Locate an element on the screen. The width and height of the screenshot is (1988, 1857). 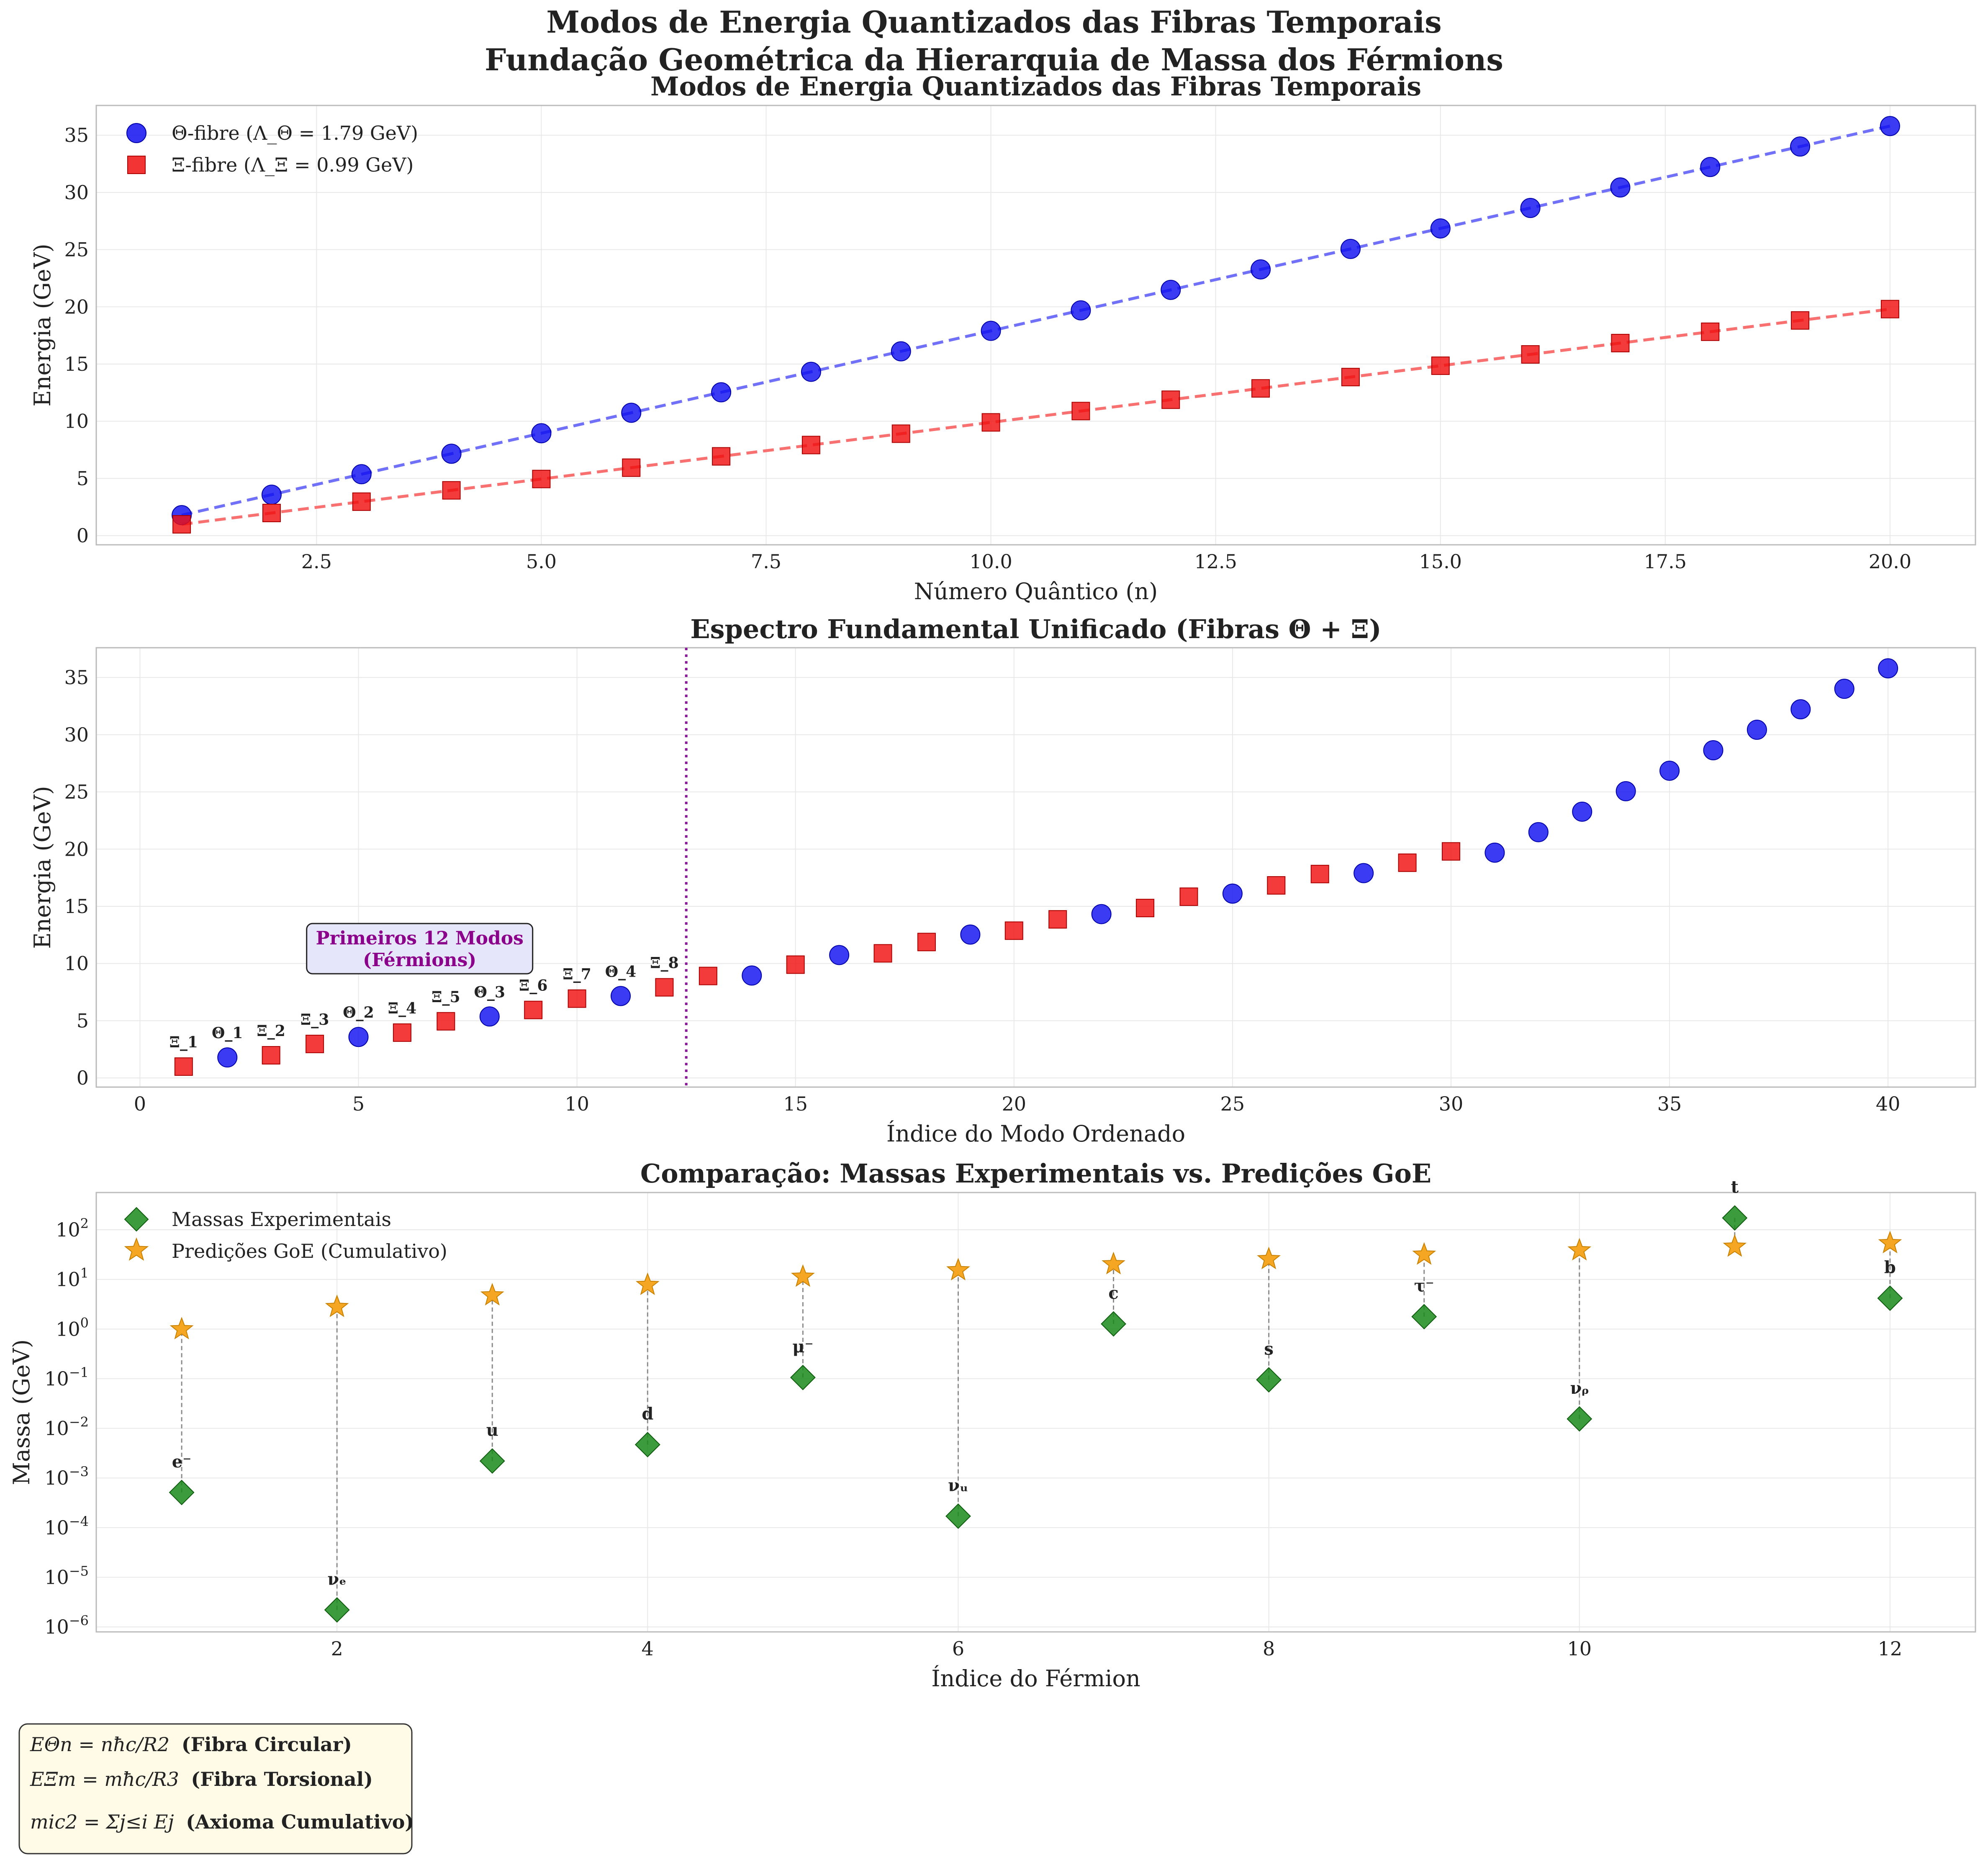
fermion-label: d is located at coordinates (647, 1414).